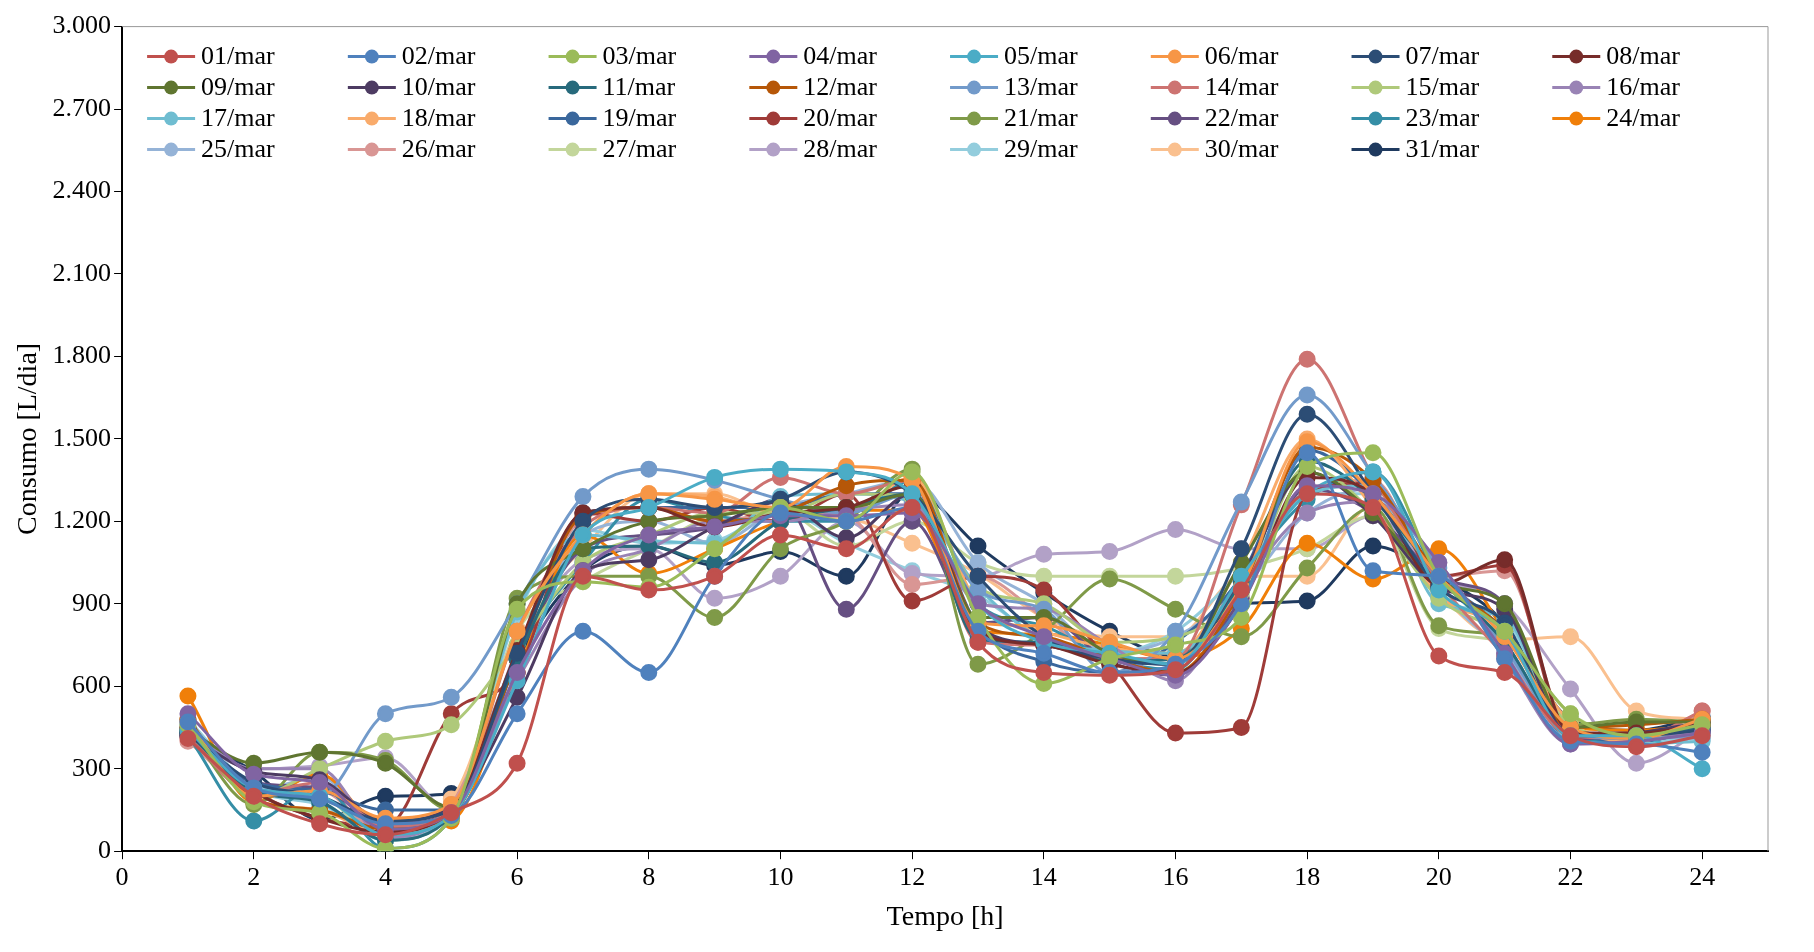 This screenshot has height=952, width=1814. What do you see at coordinates (1175, 876) in the screenshot?
I see `x-tick-label: 16` at bounding box center [1175, 876].